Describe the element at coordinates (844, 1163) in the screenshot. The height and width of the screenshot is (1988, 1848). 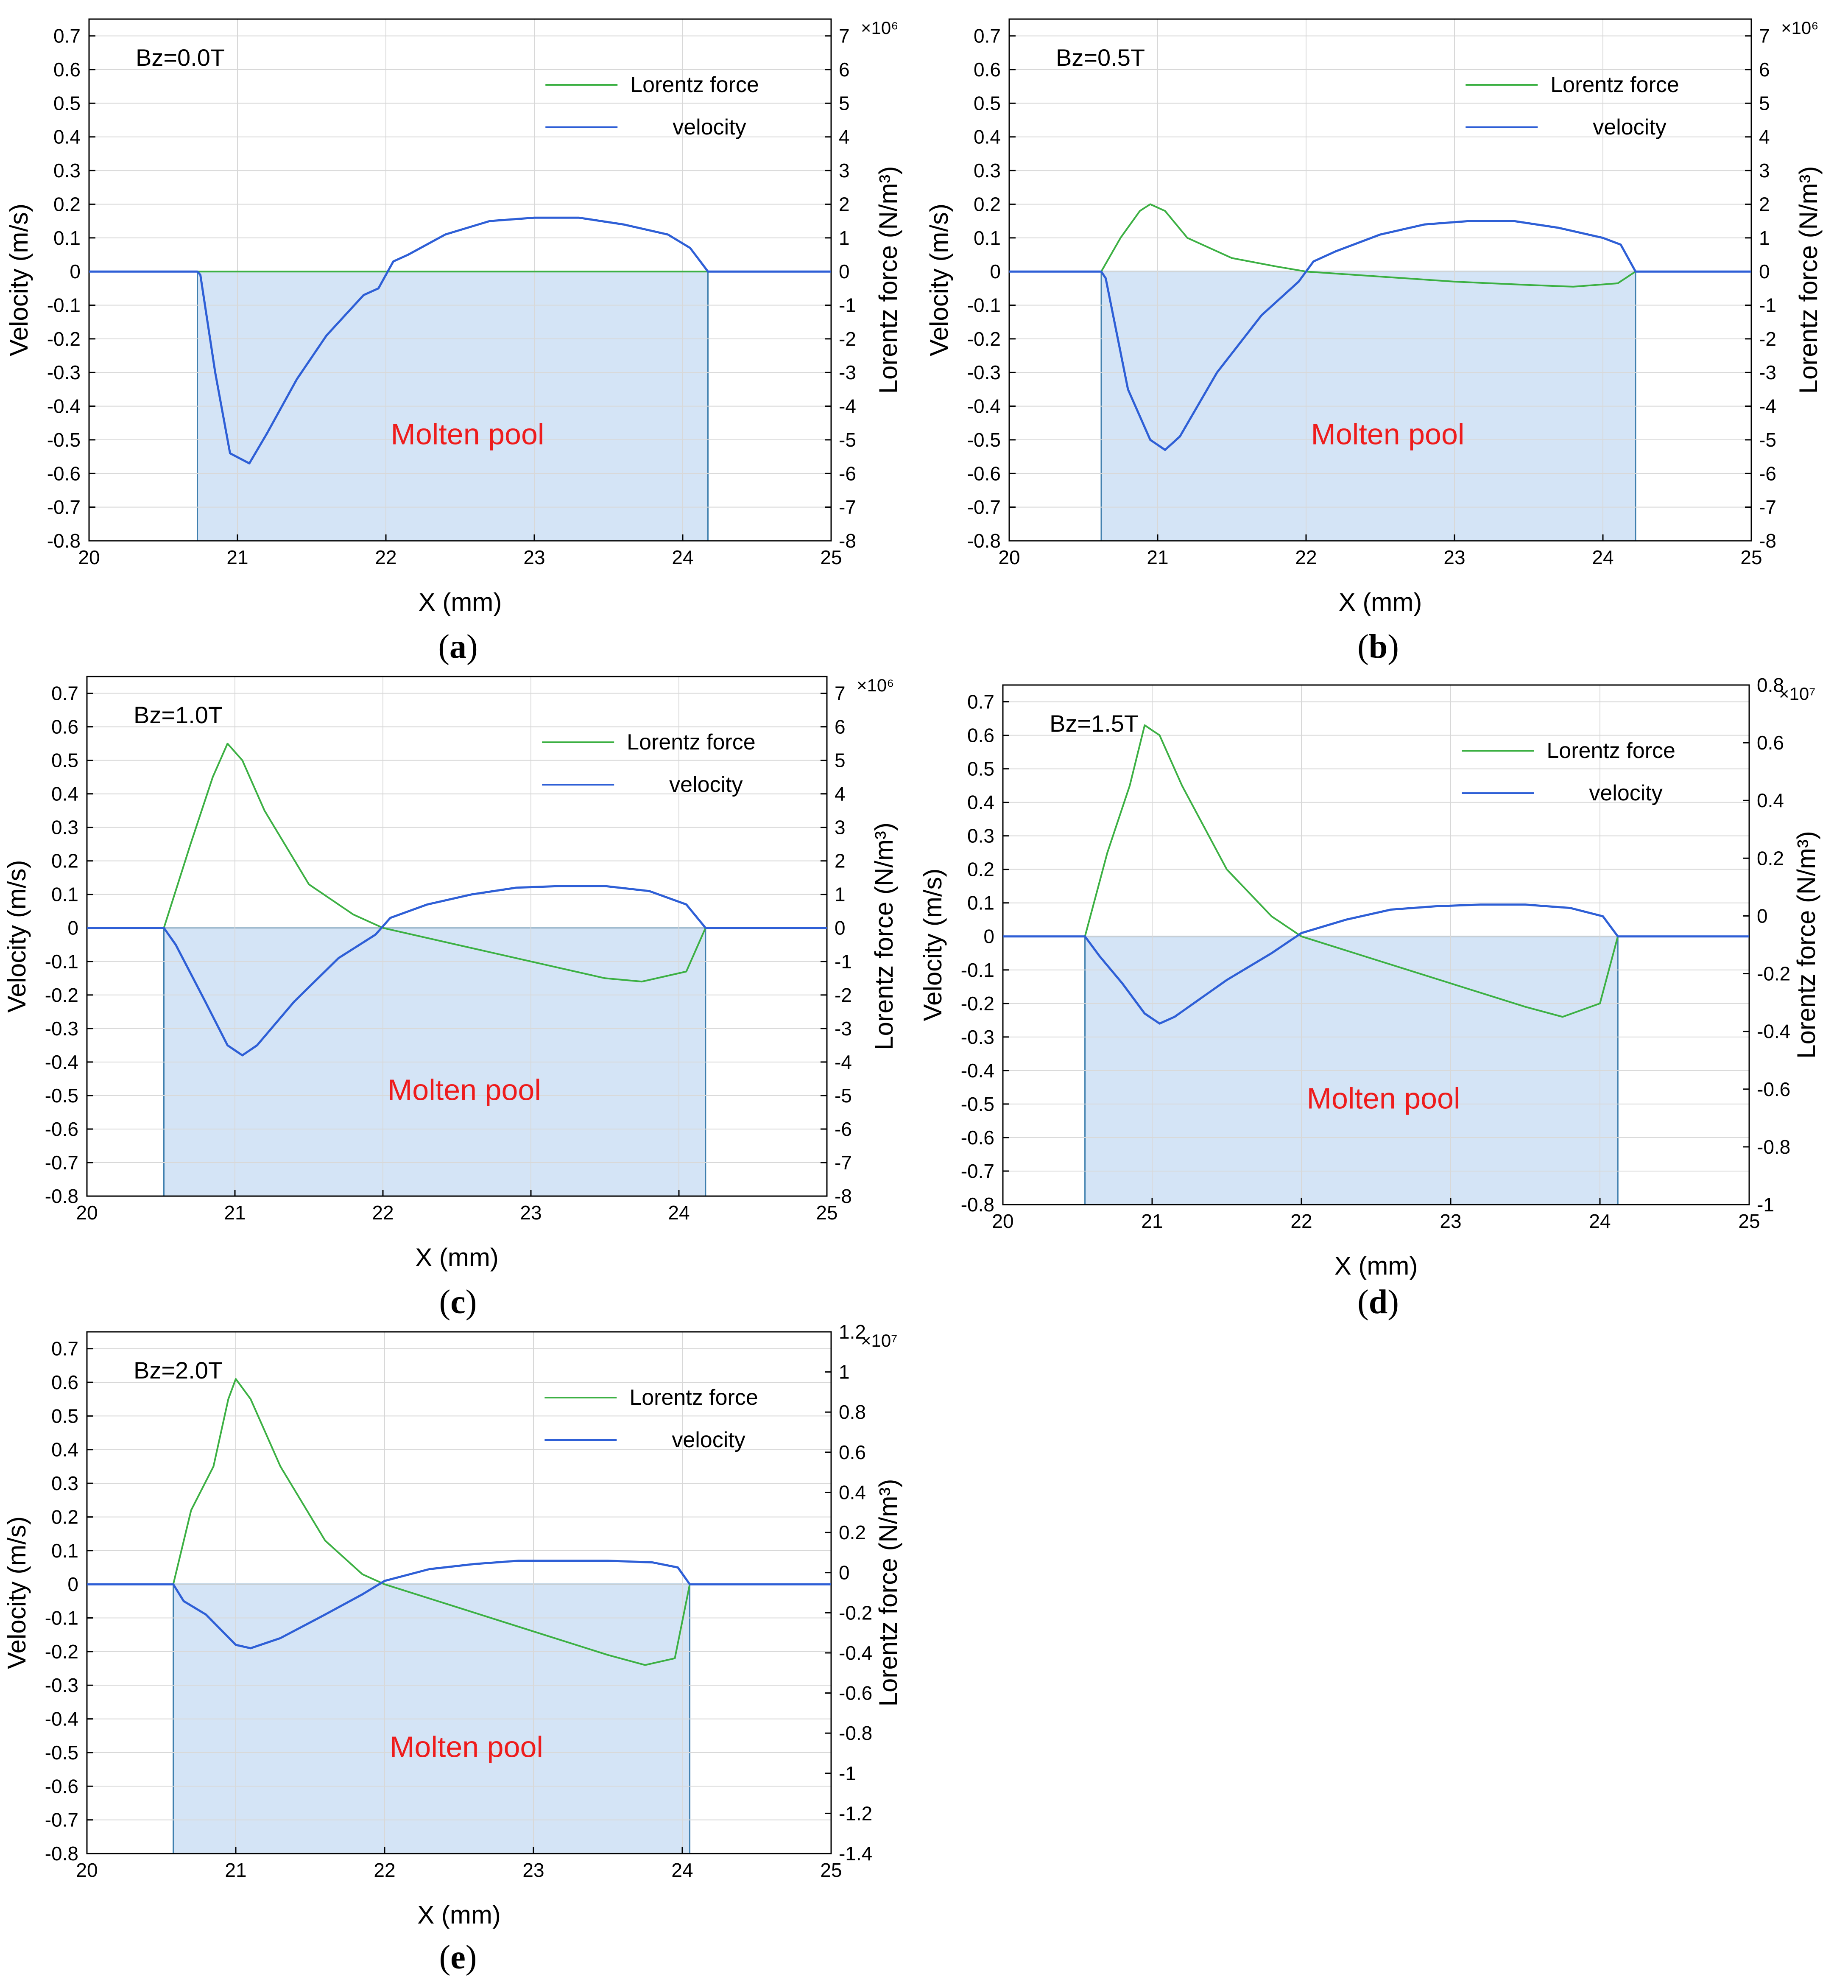
I see `y2-tick-label: -7` at that location.